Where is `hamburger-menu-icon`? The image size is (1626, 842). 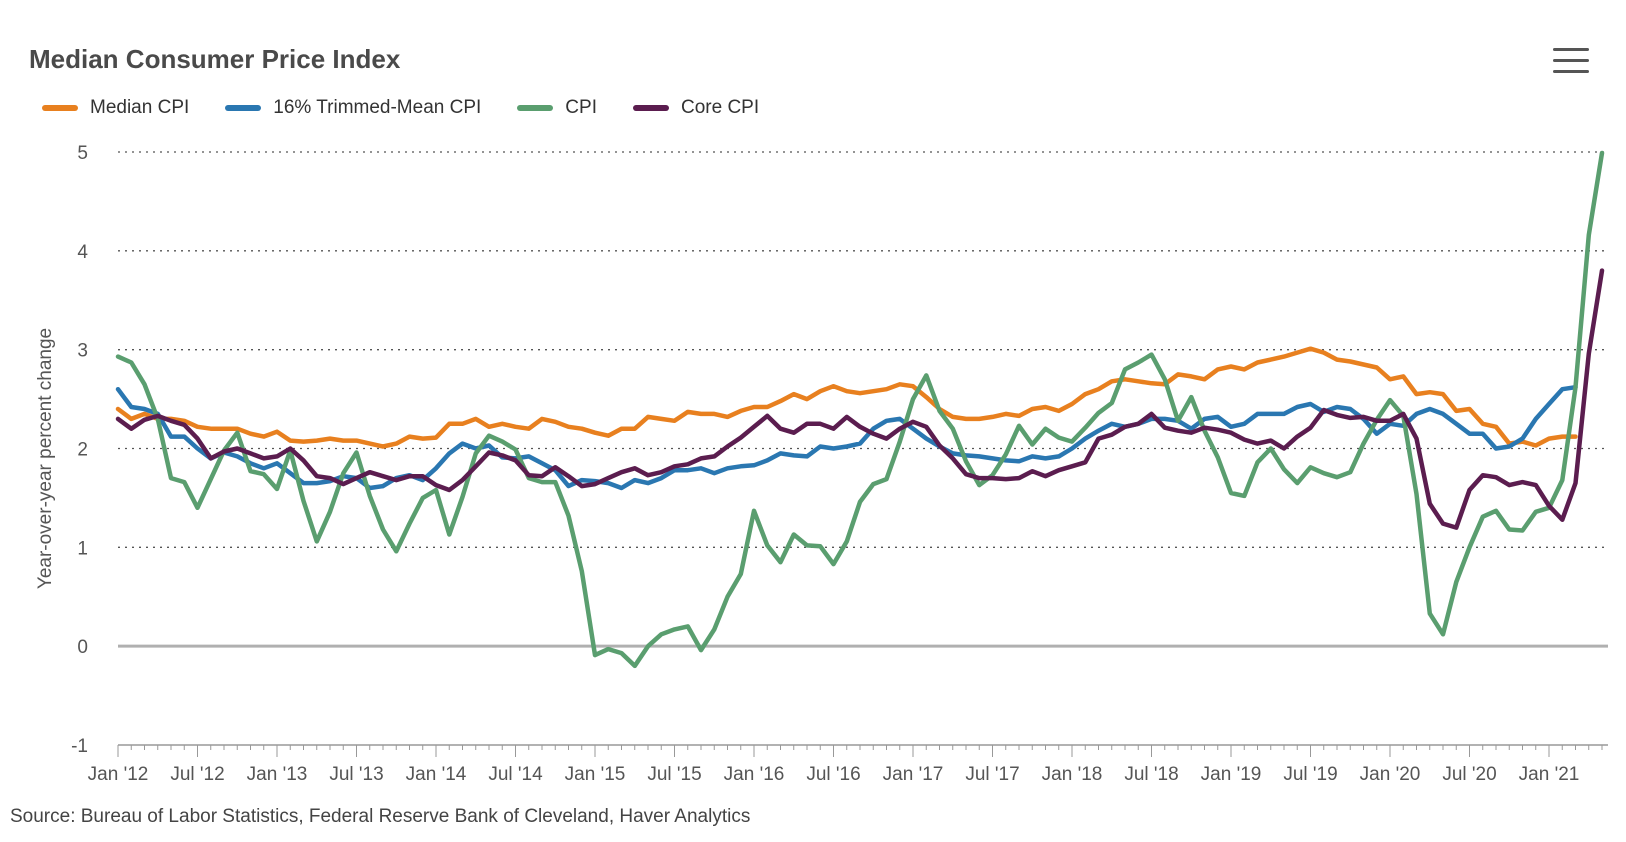
hamburger-menu-icon is located at coordinates (1571, 62).